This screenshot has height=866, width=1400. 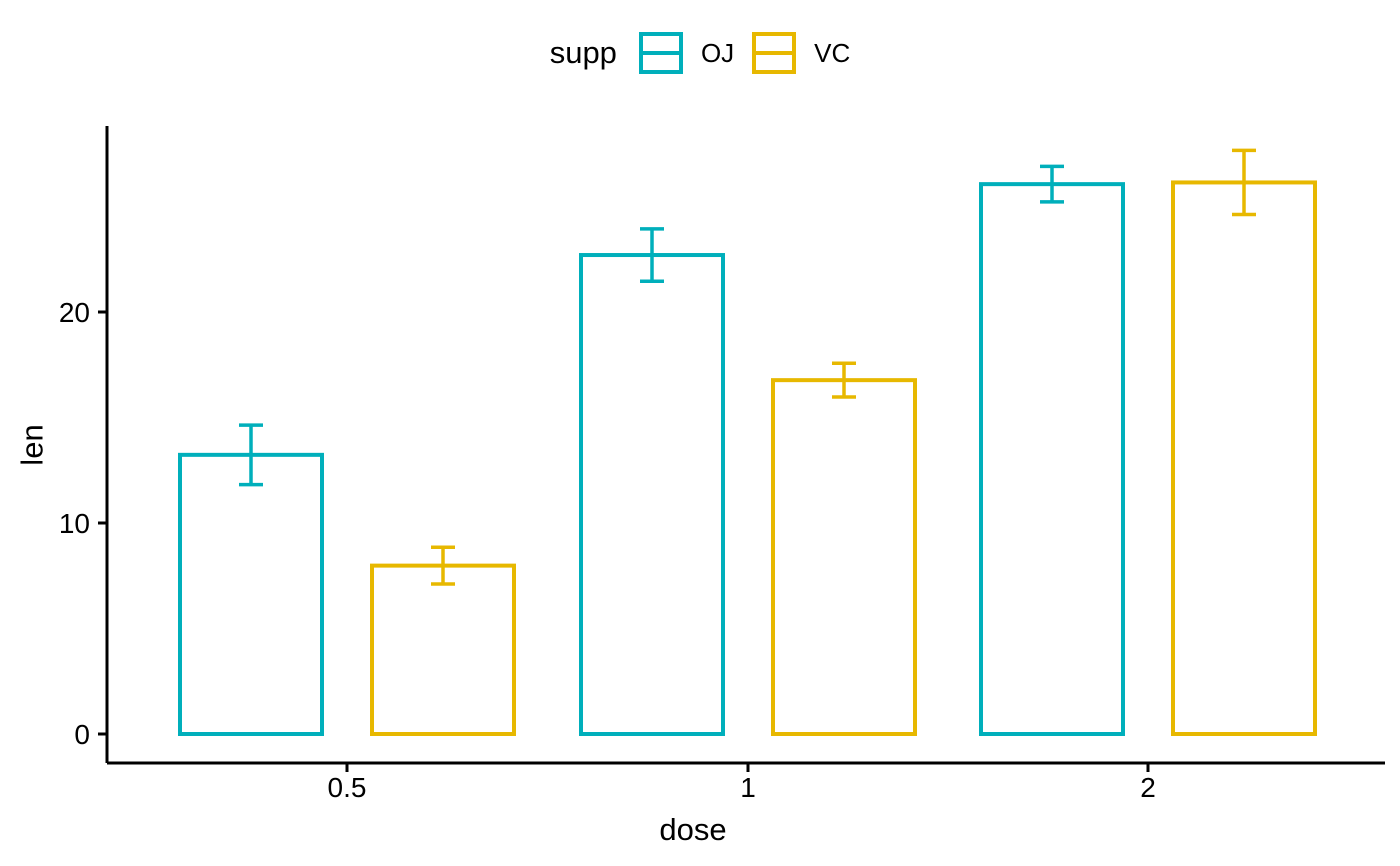 I want to click on y-tick-label-10: 10, so click(x=74, y=523).